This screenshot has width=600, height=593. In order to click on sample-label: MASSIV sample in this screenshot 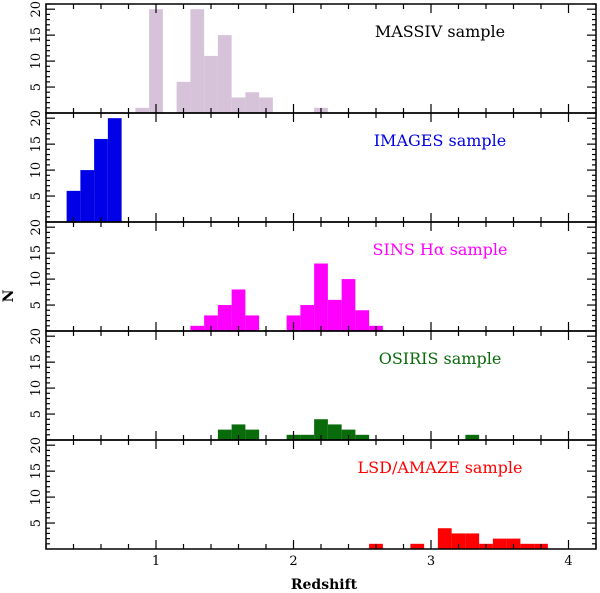, I will do `click(440, 31)`.